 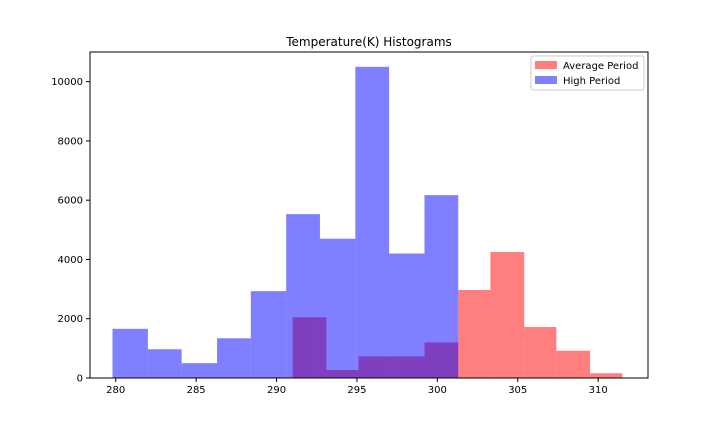 What do you see at coordinates (546, 80) in the screenshot?
I see `legend-swatch-high-period` at bounding box center [546, 80].